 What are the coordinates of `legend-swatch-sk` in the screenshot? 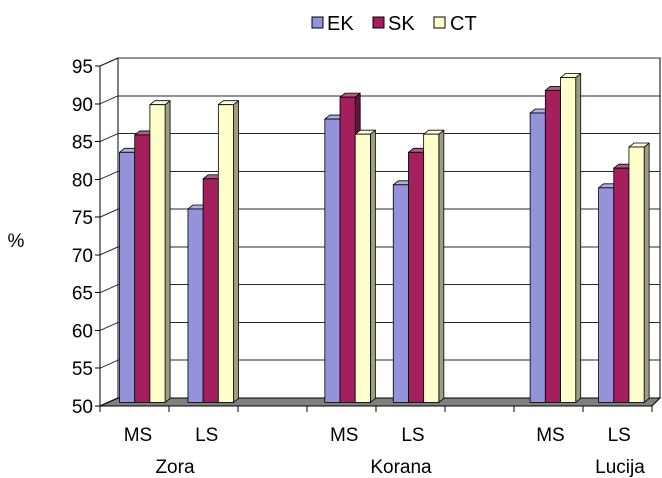 It's located at (378, 22).